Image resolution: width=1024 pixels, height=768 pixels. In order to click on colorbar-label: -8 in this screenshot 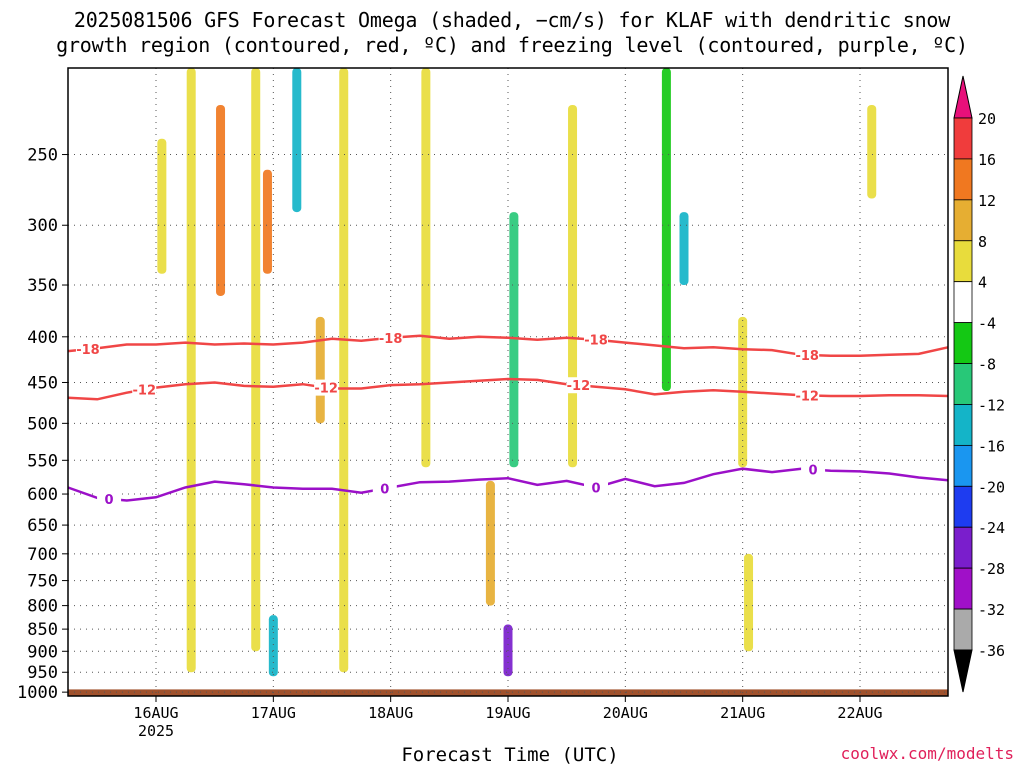, I will do `click(987, 365)`.